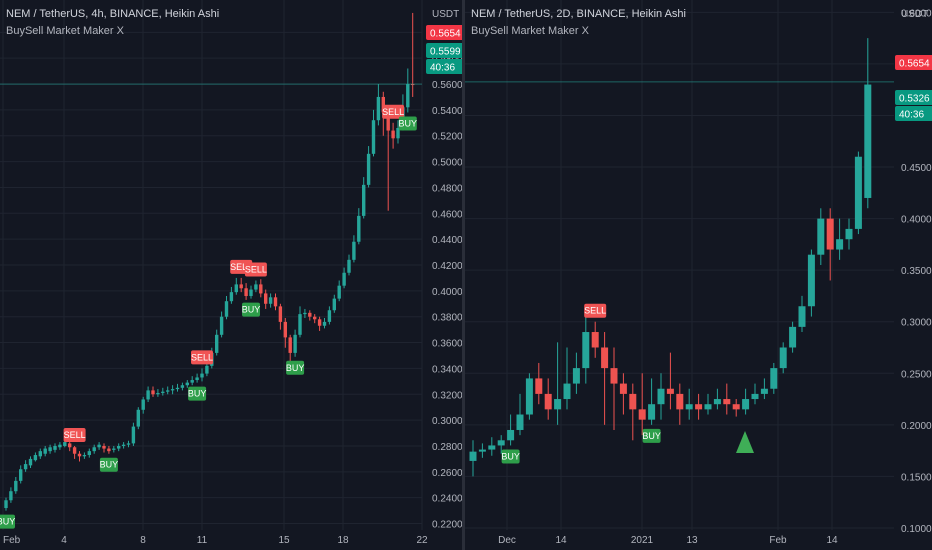 The width and height of the screenshot is (932, 550). I want to click on x-tick-label: Dec, so click(507, 540).